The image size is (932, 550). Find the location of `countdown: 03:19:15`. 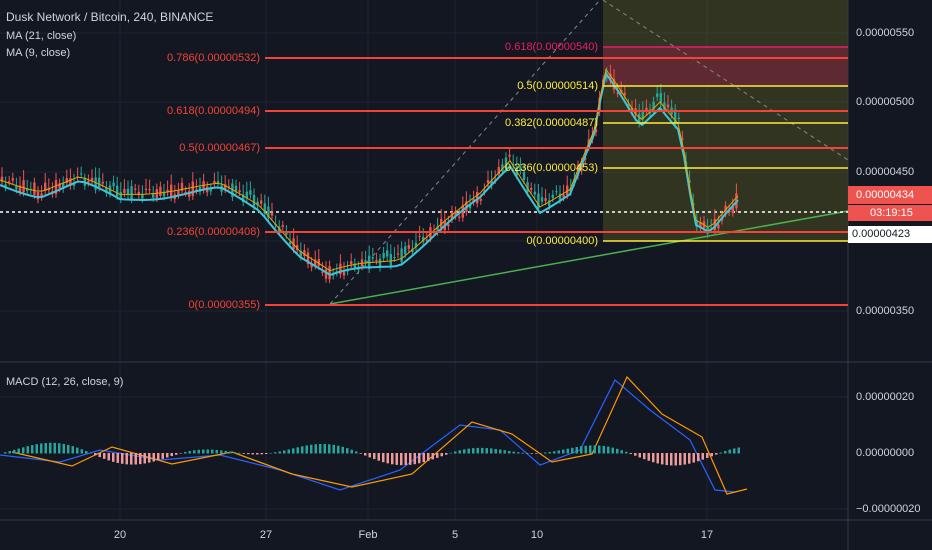

countdown: 03:19:15 is located at coordinates (891, 213).